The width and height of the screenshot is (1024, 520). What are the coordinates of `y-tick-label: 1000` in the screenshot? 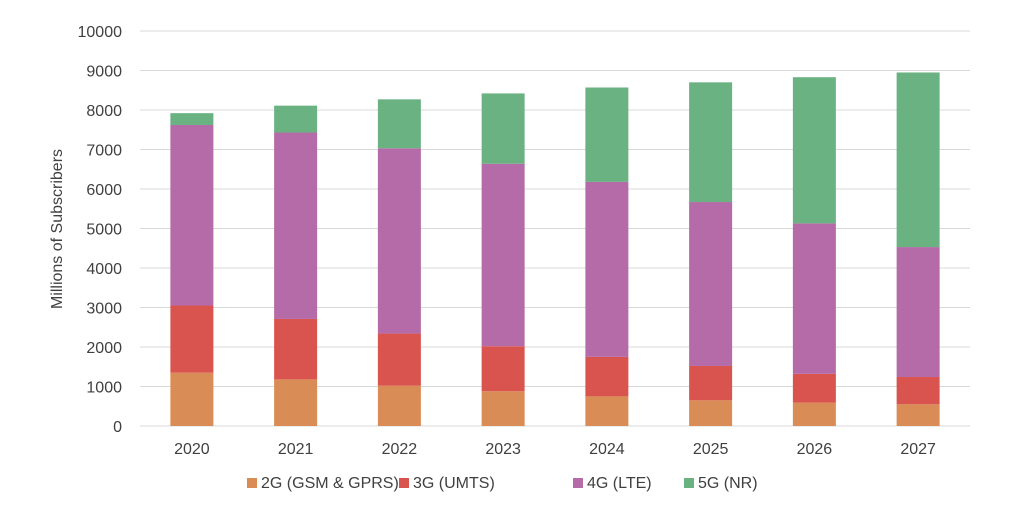 It's located at (104, 388).